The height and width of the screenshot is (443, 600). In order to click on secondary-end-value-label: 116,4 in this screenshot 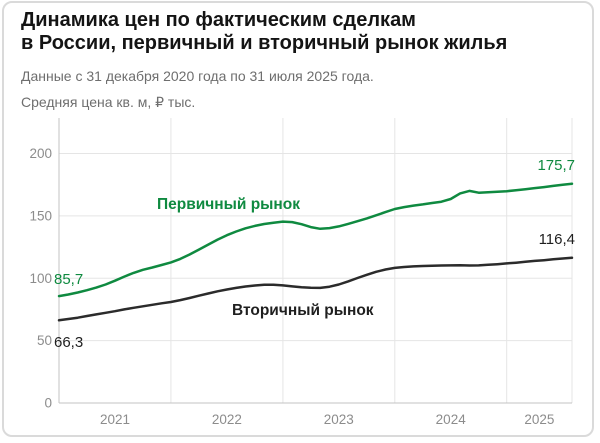, I will do `click(557, 239)`.